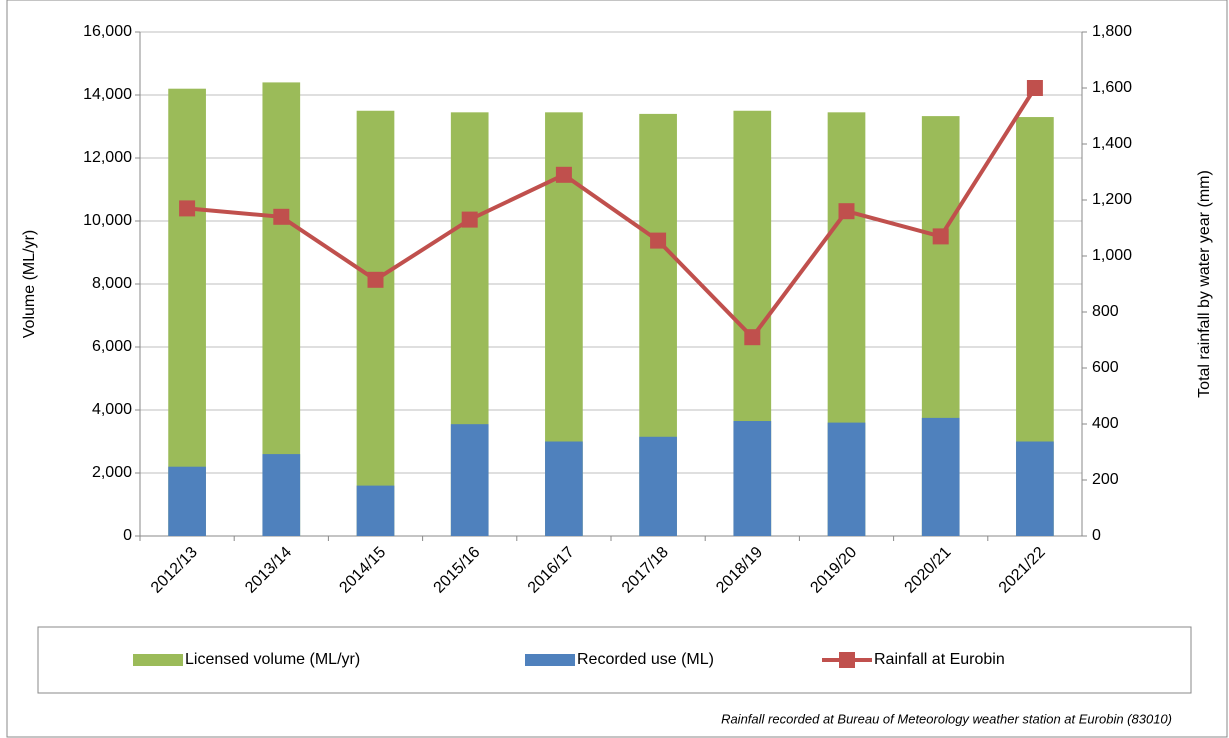 This screenshot has width=1229, height=738. Describe the element at coordinates (645, 659) in the screenshot. I see `legend-label: Recorded use (ML)` at that location.